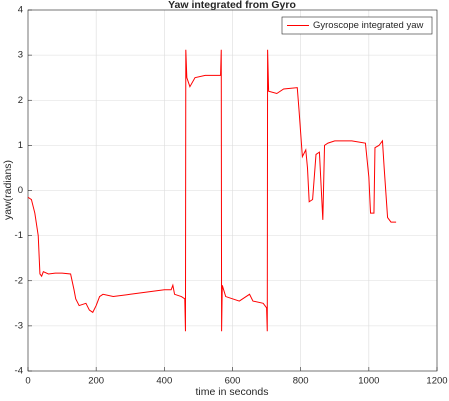  I want to click on x-tick-label: 1000, so click(368, 381).